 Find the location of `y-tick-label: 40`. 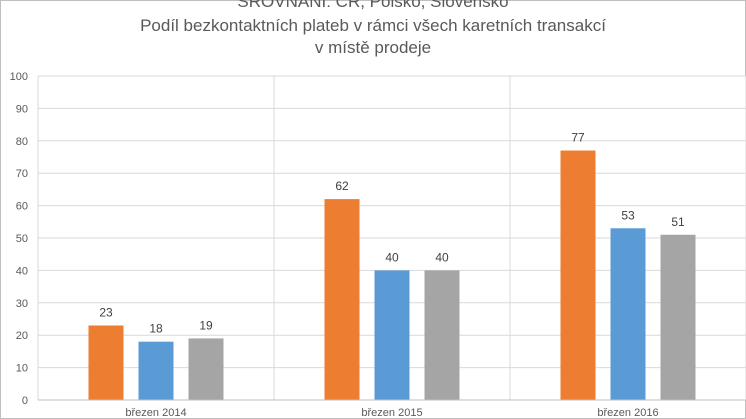

y-tick-label: 40 is located at coordinates (22, 271).